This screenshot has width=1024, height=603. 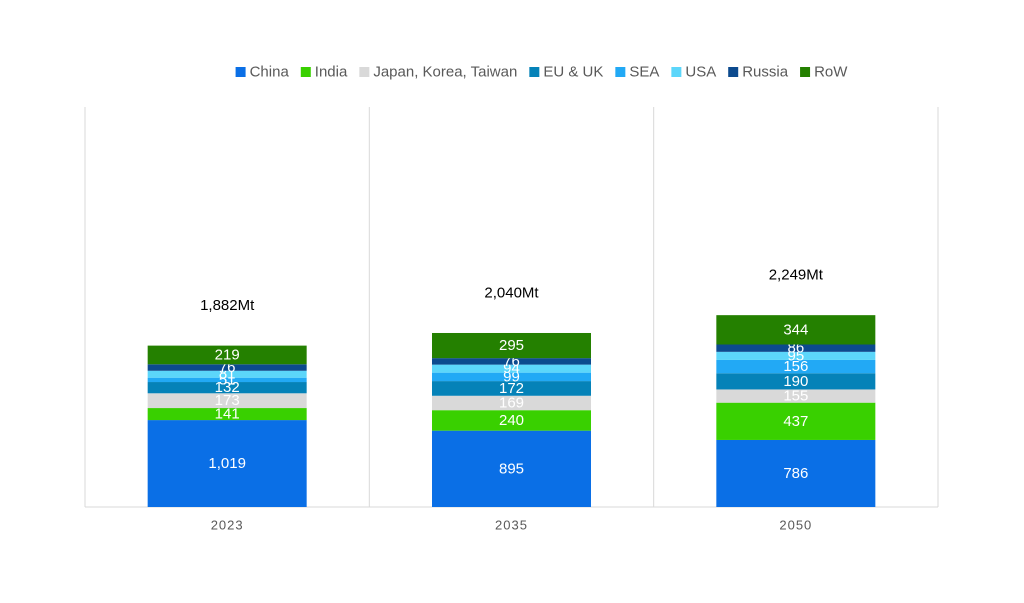 I want to click on legend-label-sea: SEA, so click(x=644, y=72).